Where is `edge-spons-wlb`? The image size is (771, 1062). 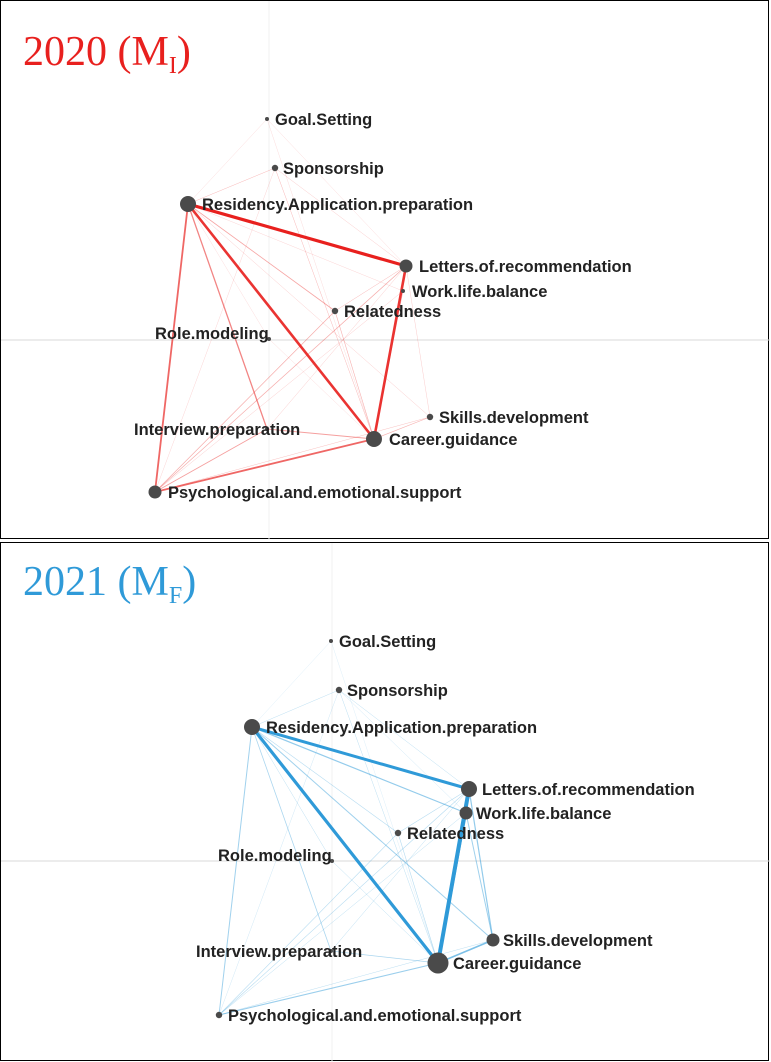
edge-spons-wlb is located at coordinates (402, 751).